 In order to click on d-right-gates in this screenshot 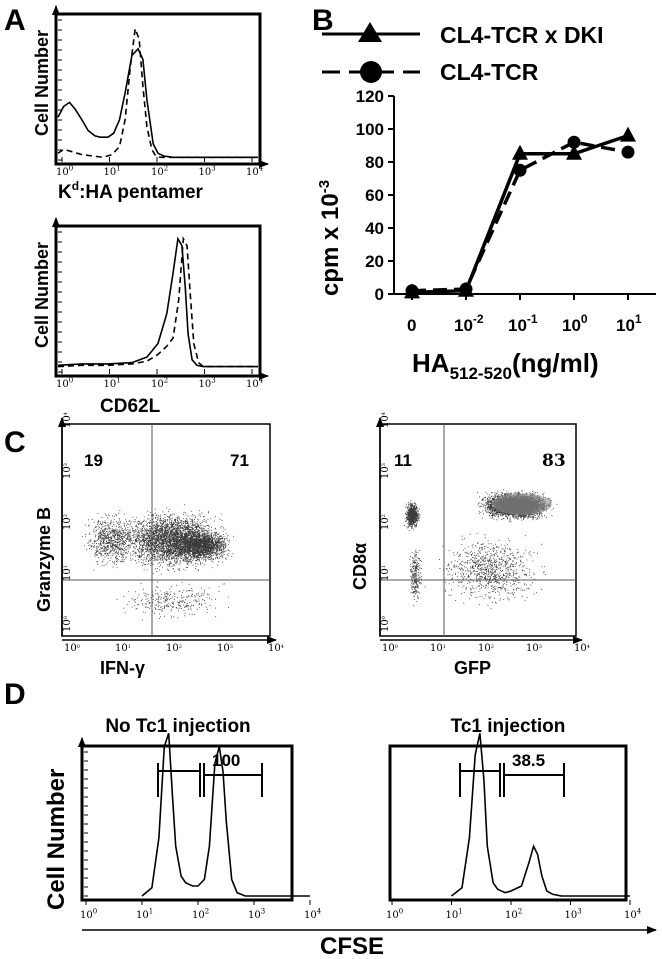, I will do `click(512, 780)`.